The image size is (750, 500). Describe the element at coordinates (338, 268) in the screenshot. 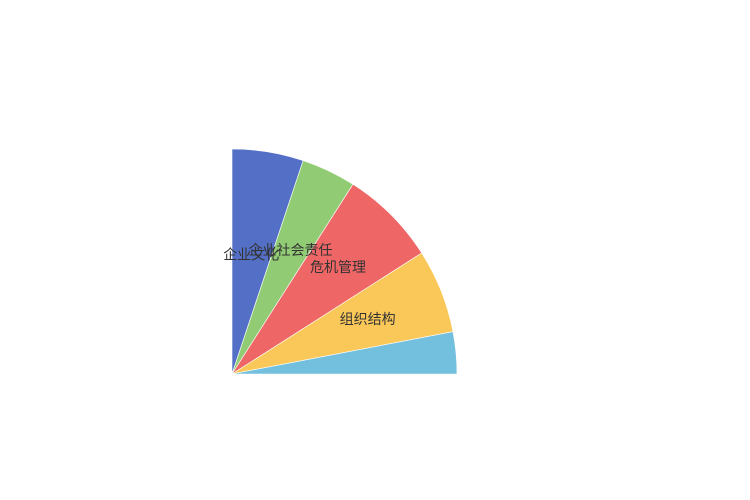

I see `pie-label-3: 危机管理` at that location.